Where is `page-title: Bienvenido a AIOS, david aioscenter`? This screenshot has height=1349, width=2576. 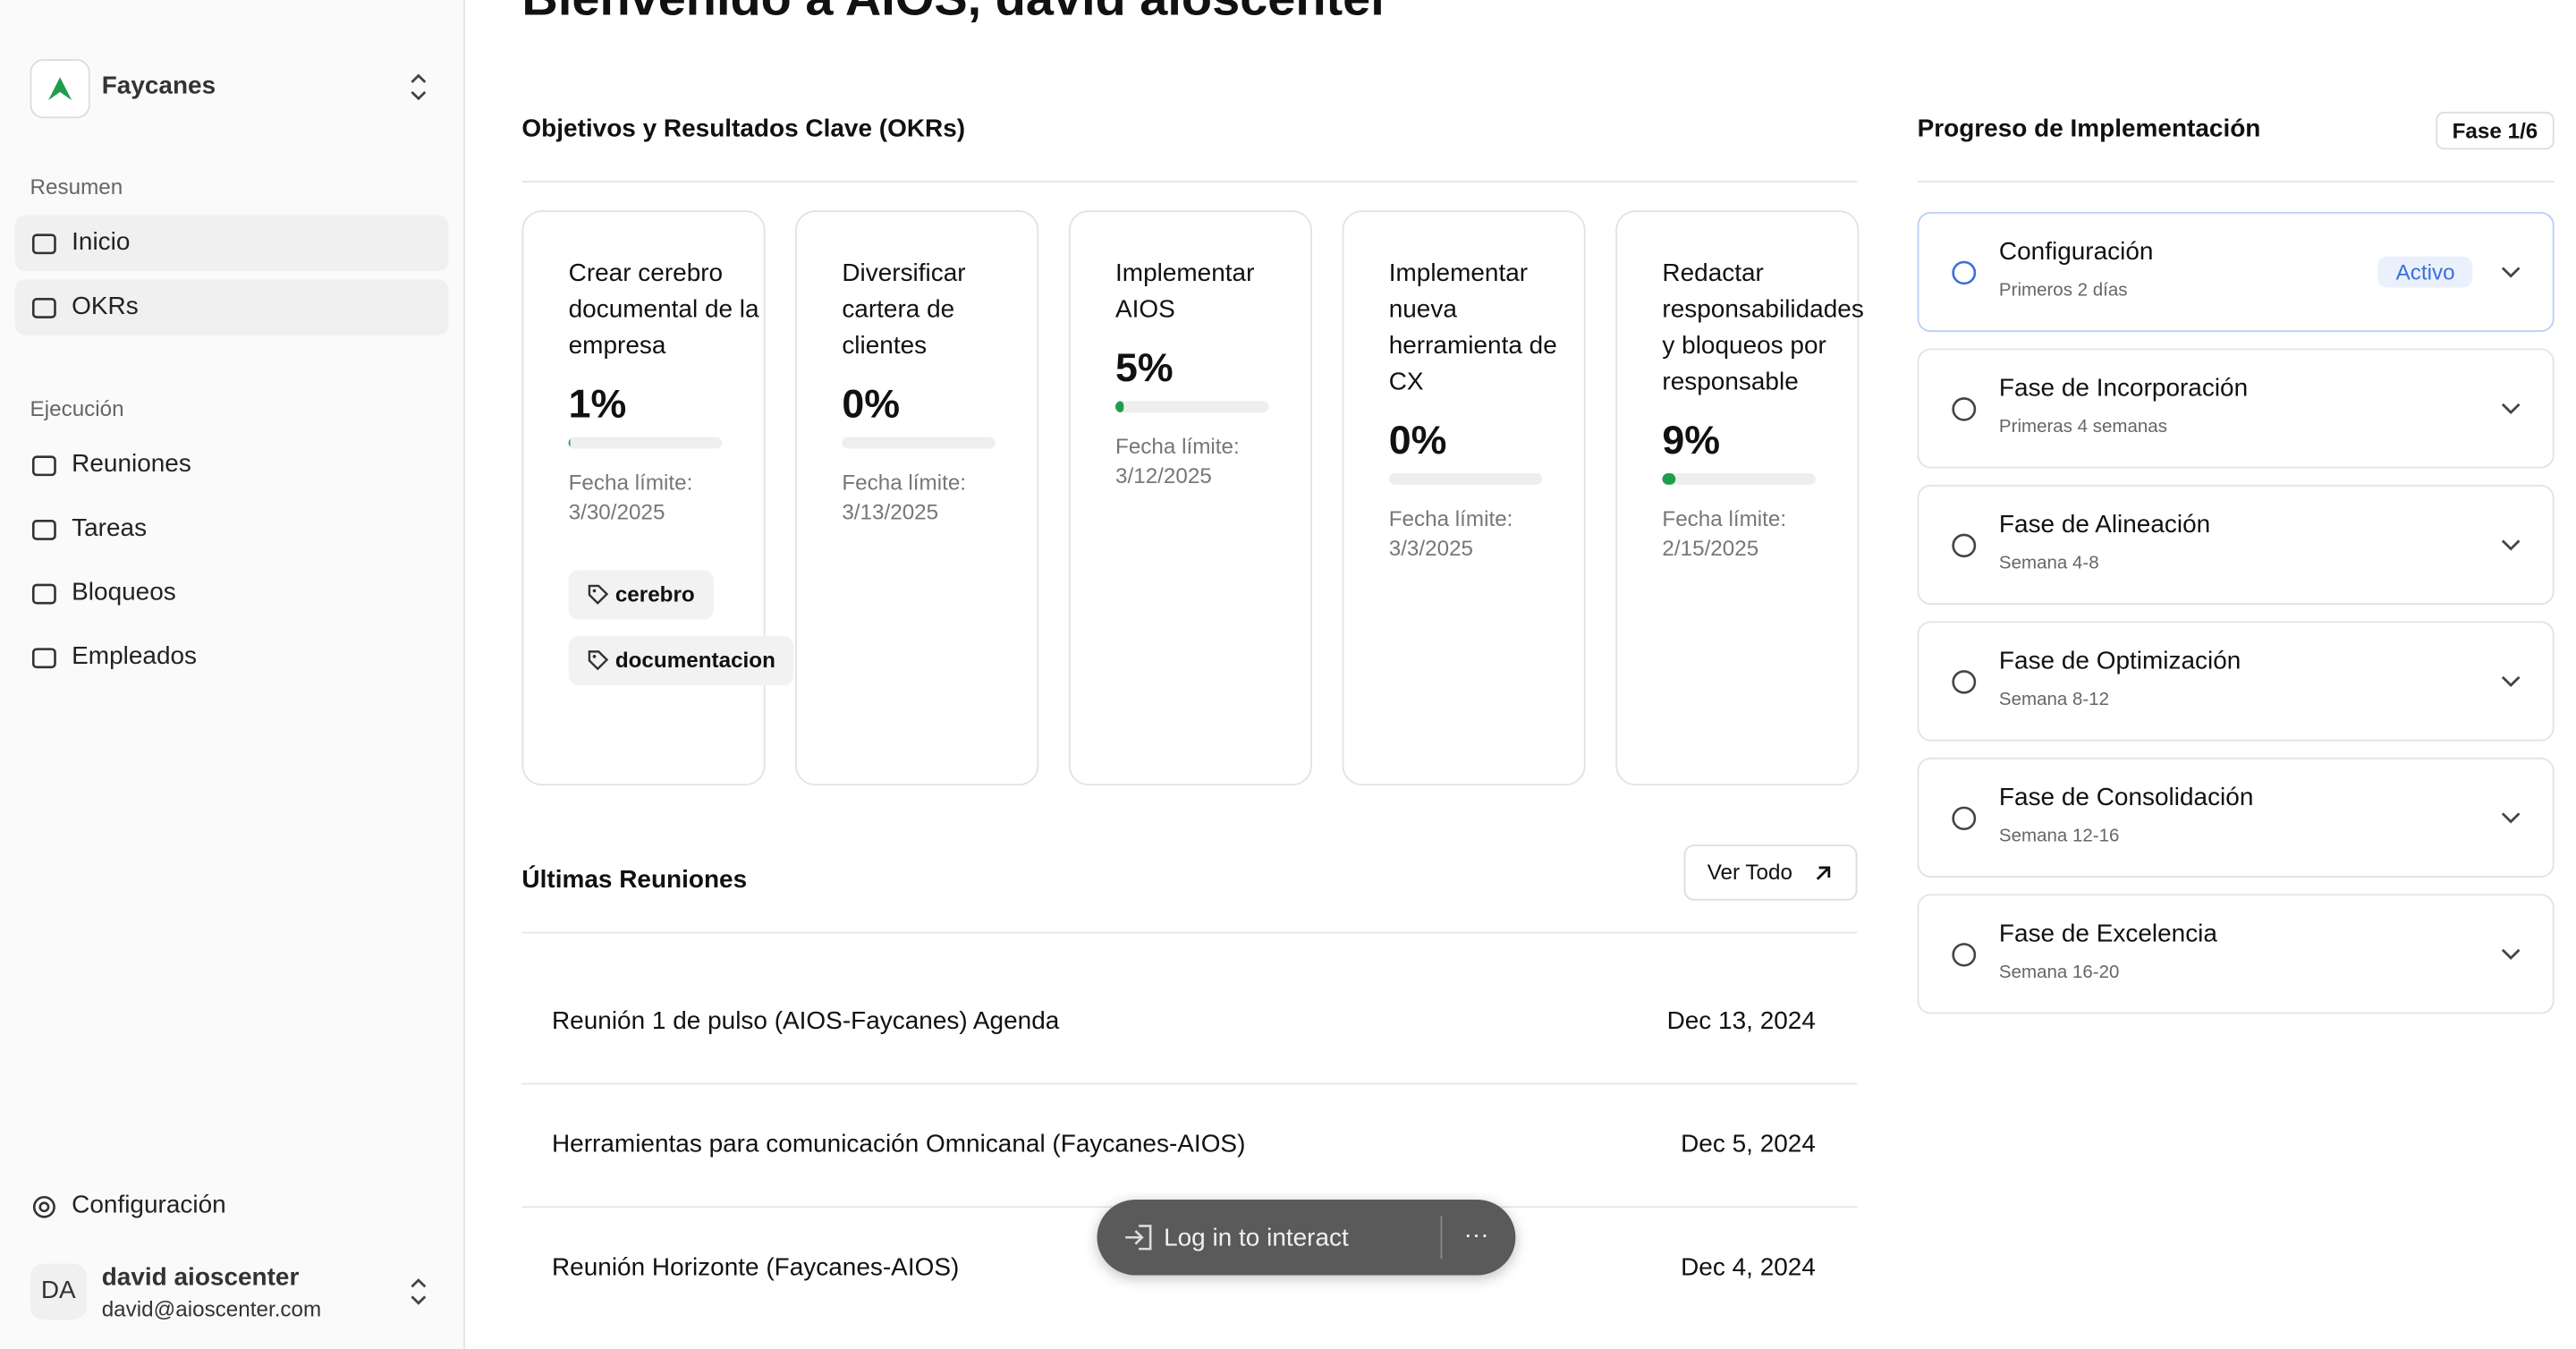
page-title: Bienvenido a AIOS, david aioscenter is located at coordinates (955, 14).